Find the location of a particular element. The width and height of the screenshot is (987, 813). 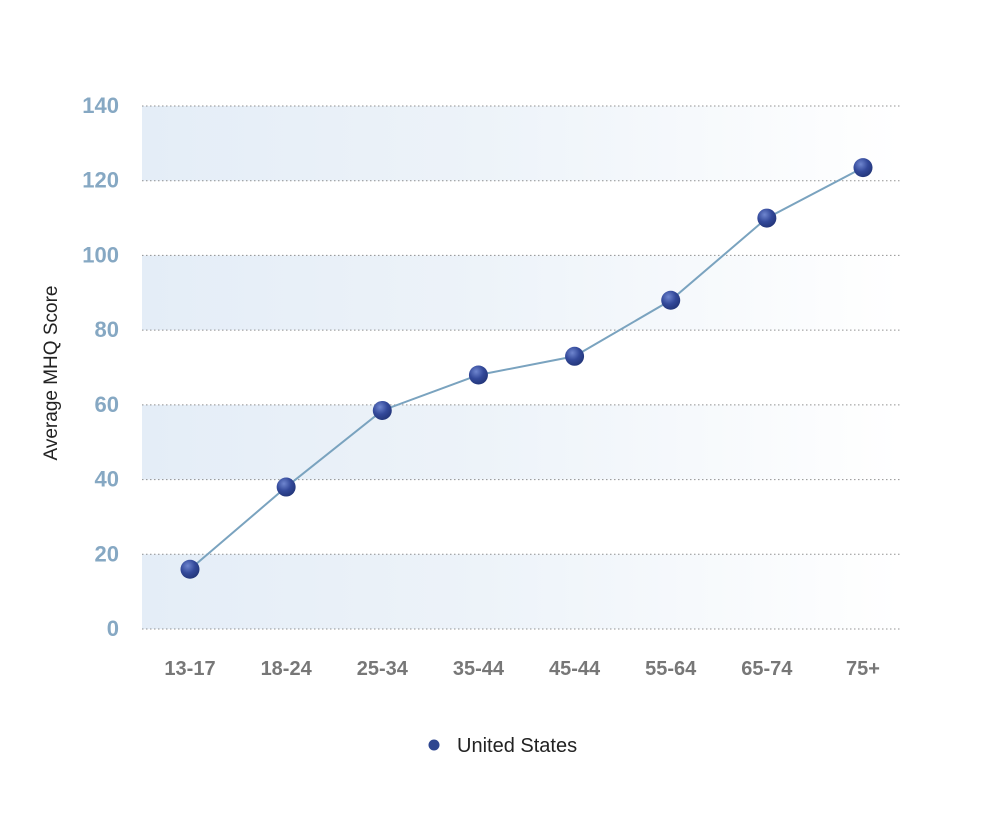

x-axis-ticks: 13-17 18-24 25-34 35-44 45-44 55-64 65-74 75+ is located at coordinates (522, 669).